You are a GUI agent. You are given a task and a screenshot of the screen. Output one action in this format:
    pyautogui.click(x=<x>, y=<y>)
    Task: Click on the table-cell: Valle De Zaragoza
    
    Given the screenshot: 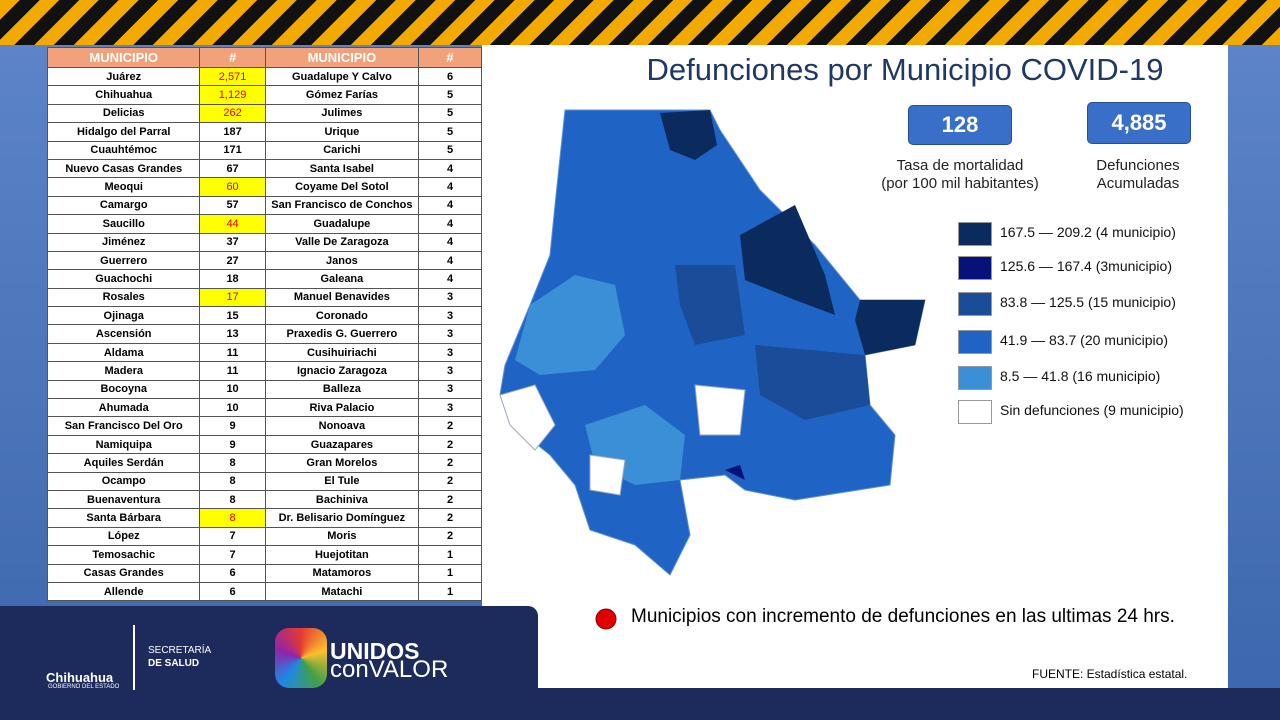 What is the action you would take?
    pyautogui.click(x=342, y=242)
    